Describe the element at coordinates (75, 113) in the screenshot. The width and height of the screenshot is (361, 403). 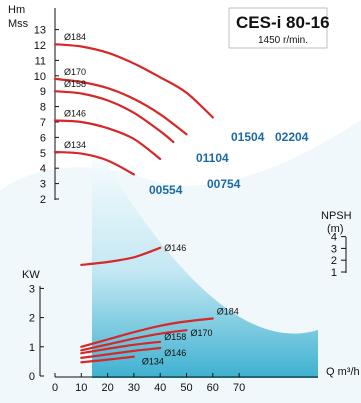
I see `head-curve-label: Ø146` at that location.